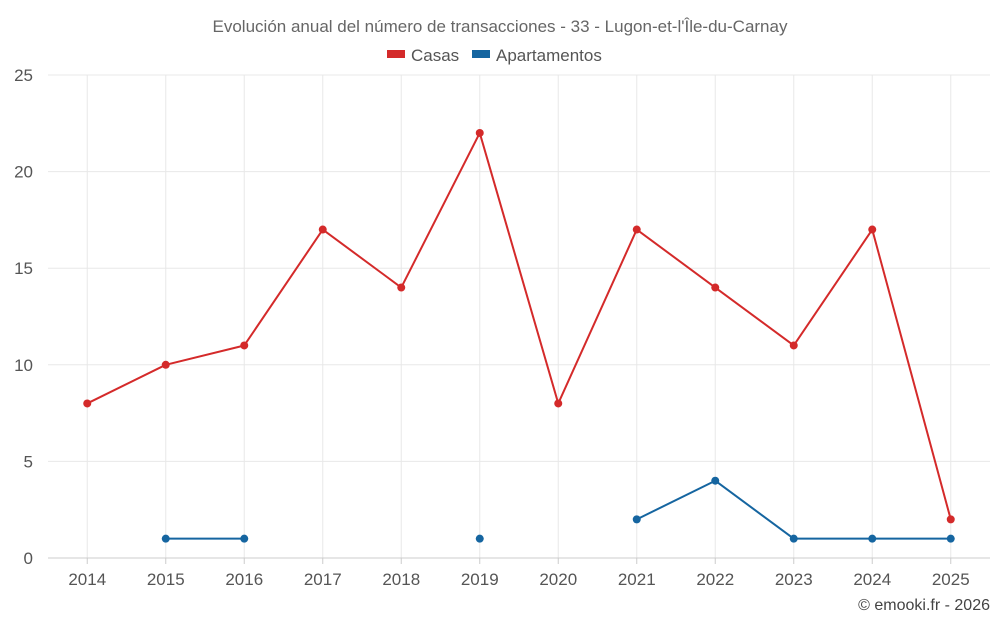 This screenshot has height=625, width=1000. Describe the element at coordinates (549, 55) in the screenshot. I see `legend-label-apartamentos: Apartamentos` at that location.